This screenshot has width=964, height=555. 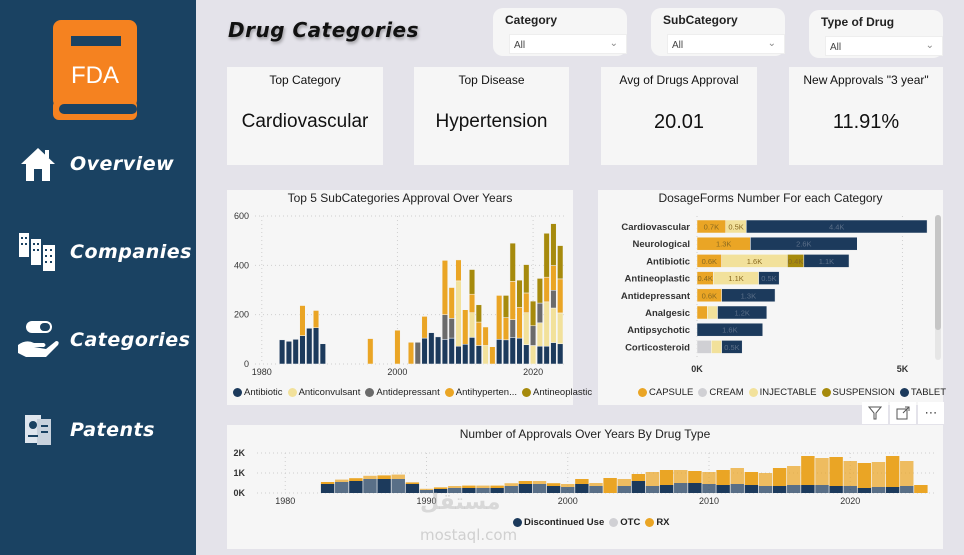 I want to click on legend-item: TABLET, so click(x=922, y=392).